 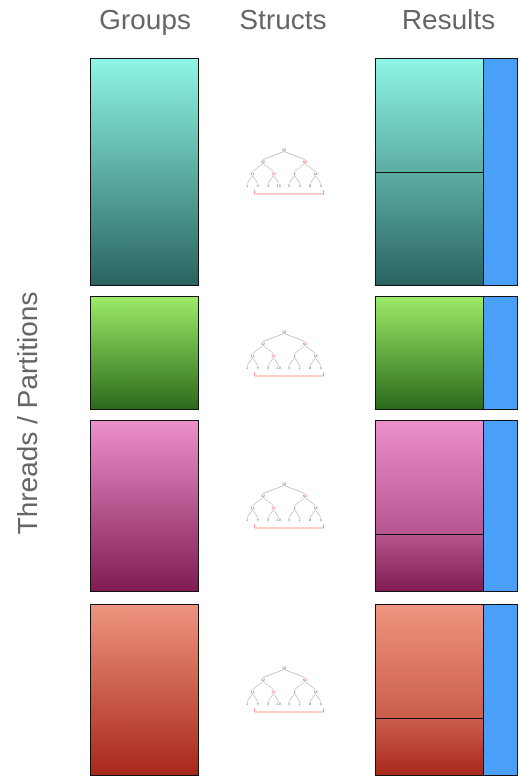 What do you see at coordinates (448, 19) in the screenshot?
I see `results-header: Results` at bounding box center [448, 19].